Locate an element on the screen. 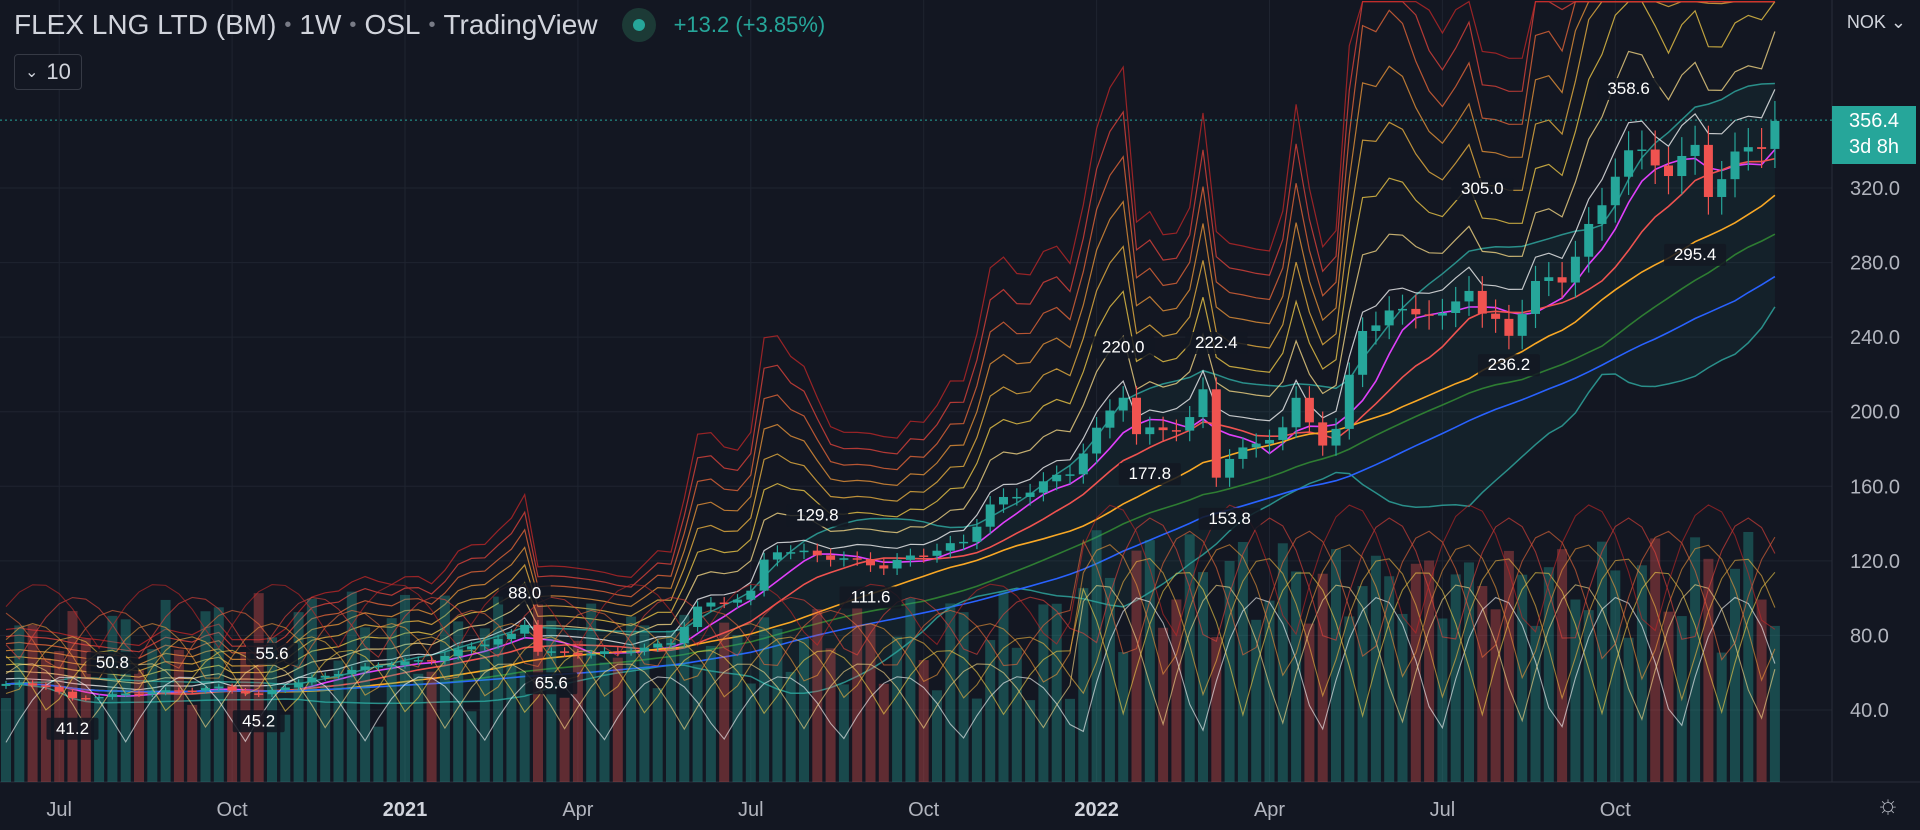 The image size is (1920, 830). currency-label: NOK is located at coordinates (1866, 22).